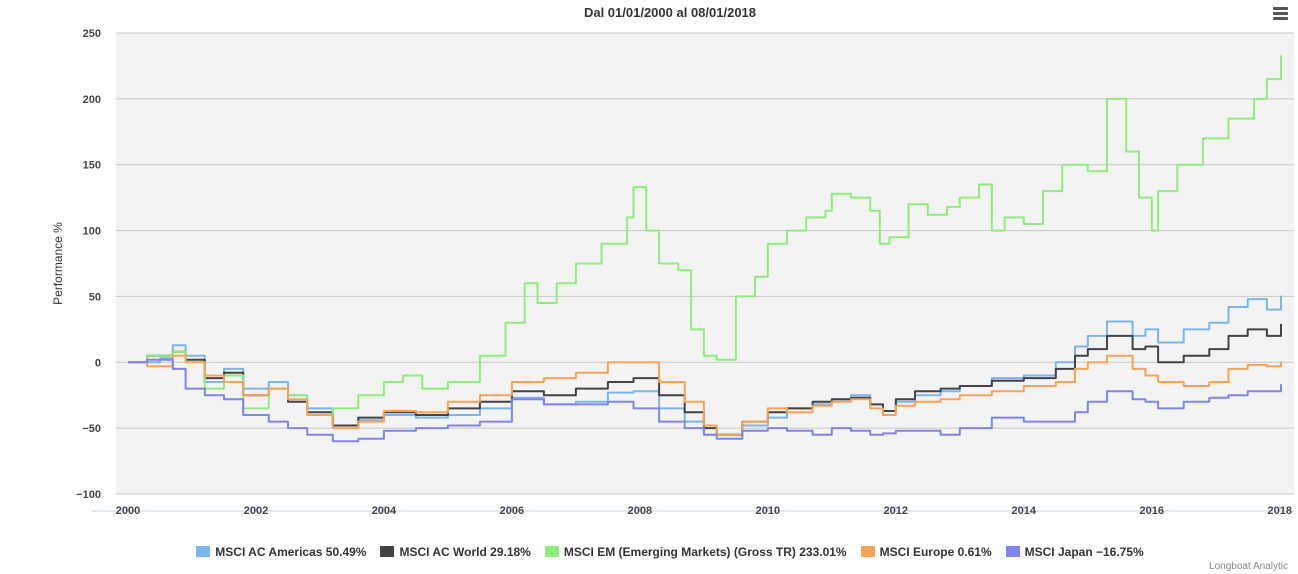  I want to click on legend-label: MSCI AC Americas 50.49%, so click(291, 552).